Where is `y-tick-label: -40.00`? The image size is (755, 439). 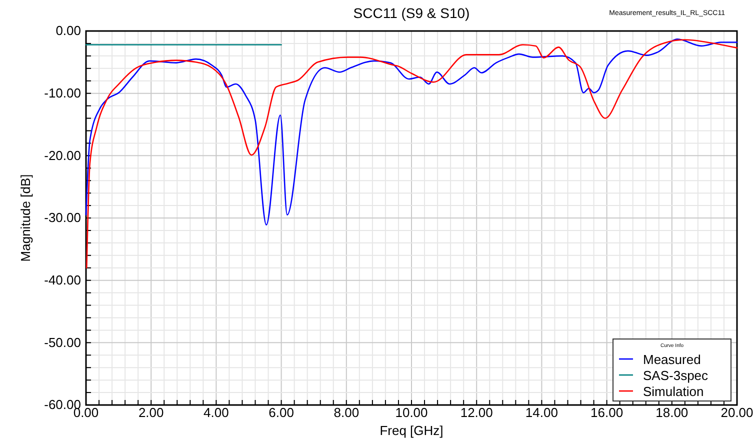
y-tick-label: -40.00 is located at coordinates (62, 280).